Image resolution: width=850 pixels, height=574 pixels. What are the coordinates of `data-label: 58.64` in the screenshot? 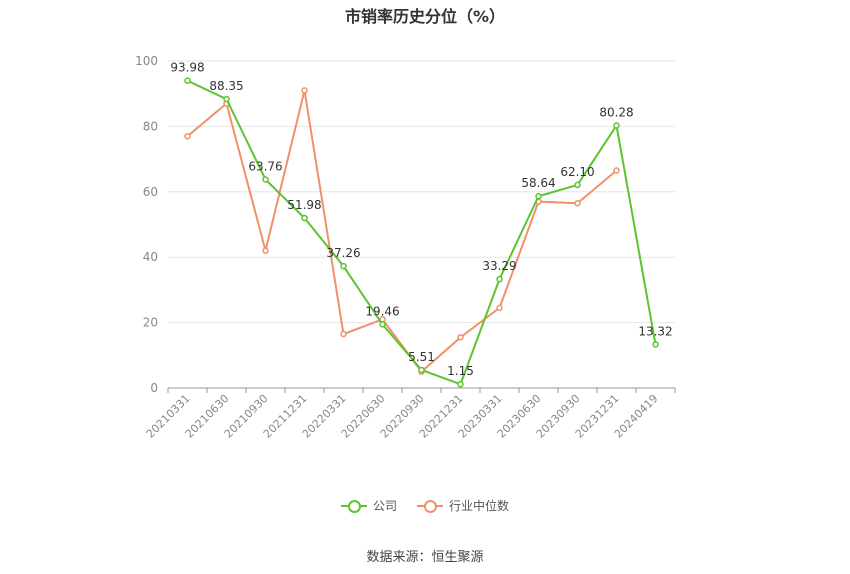 It's located at (538, 183).